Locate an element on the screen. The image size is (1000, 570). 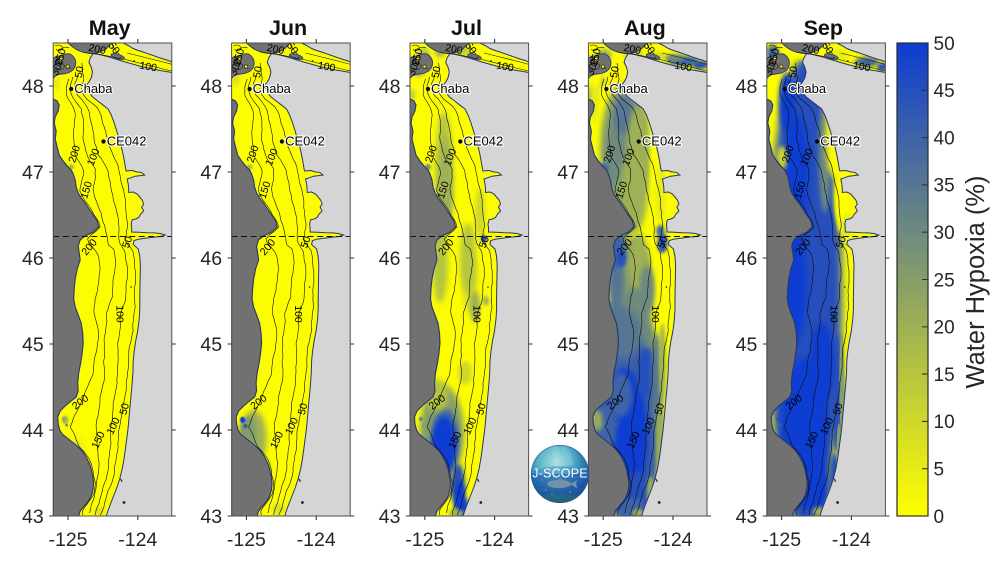
svg-text: Jun is located at coordinates (288, 28).